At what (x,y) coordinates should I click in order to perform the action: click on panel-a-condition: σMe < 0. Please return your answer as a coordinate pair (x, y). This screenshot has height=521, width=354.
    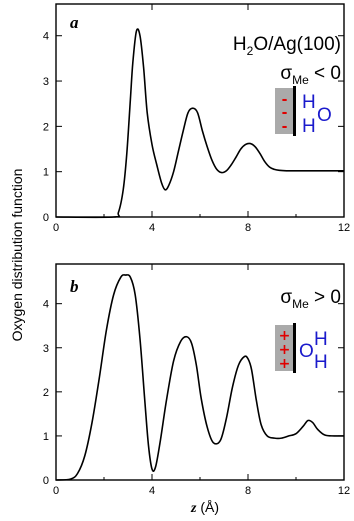
    Looking at the image, I should click on (310, 75).